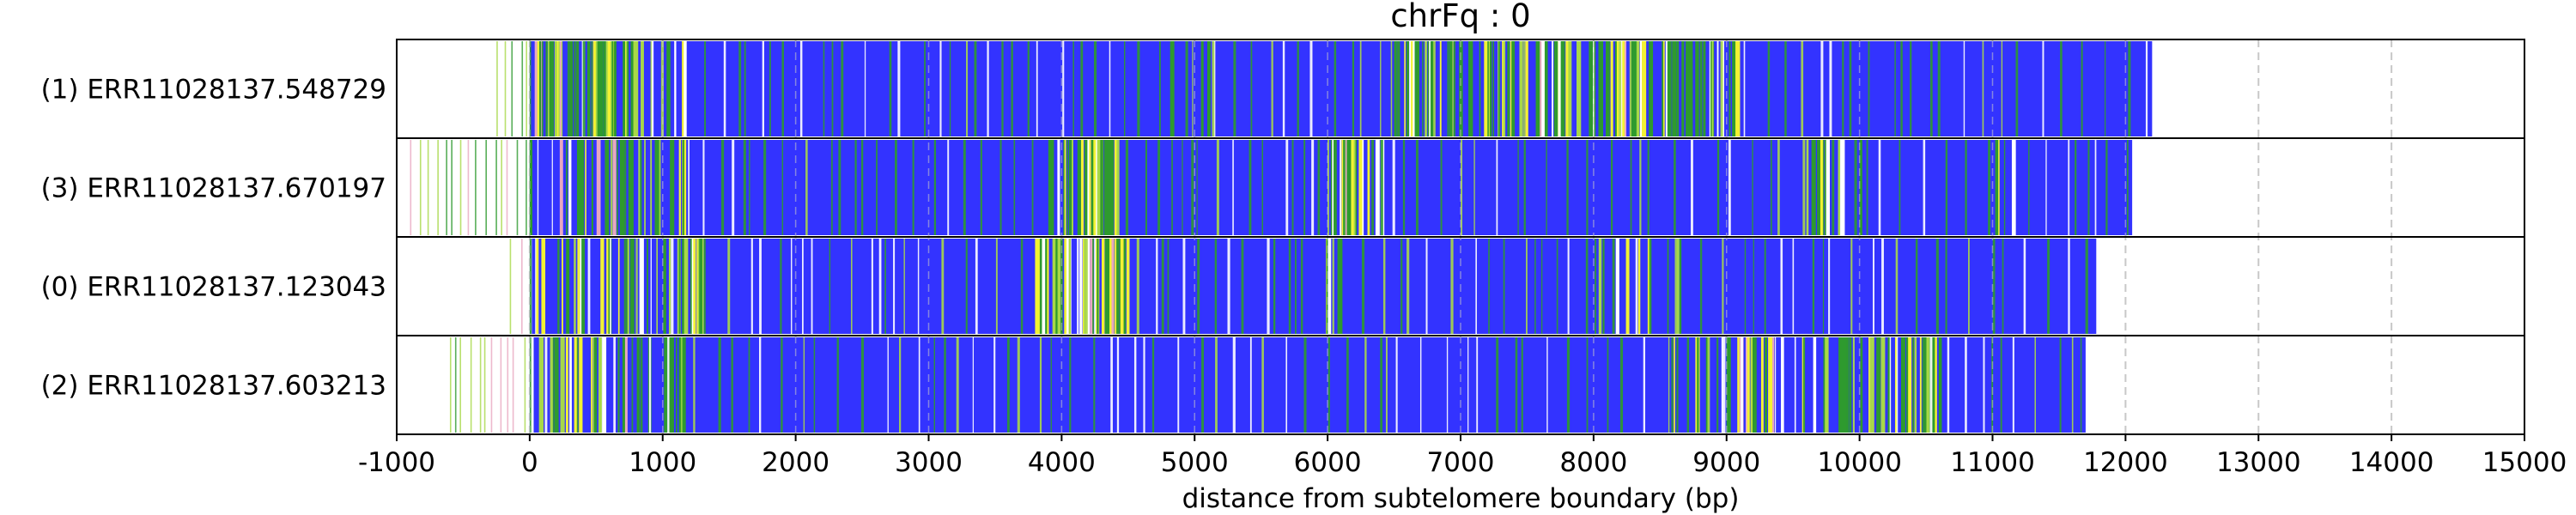 This screenshot has height=515, width=2576. I want to click on read-bar, so click(1313, 286).